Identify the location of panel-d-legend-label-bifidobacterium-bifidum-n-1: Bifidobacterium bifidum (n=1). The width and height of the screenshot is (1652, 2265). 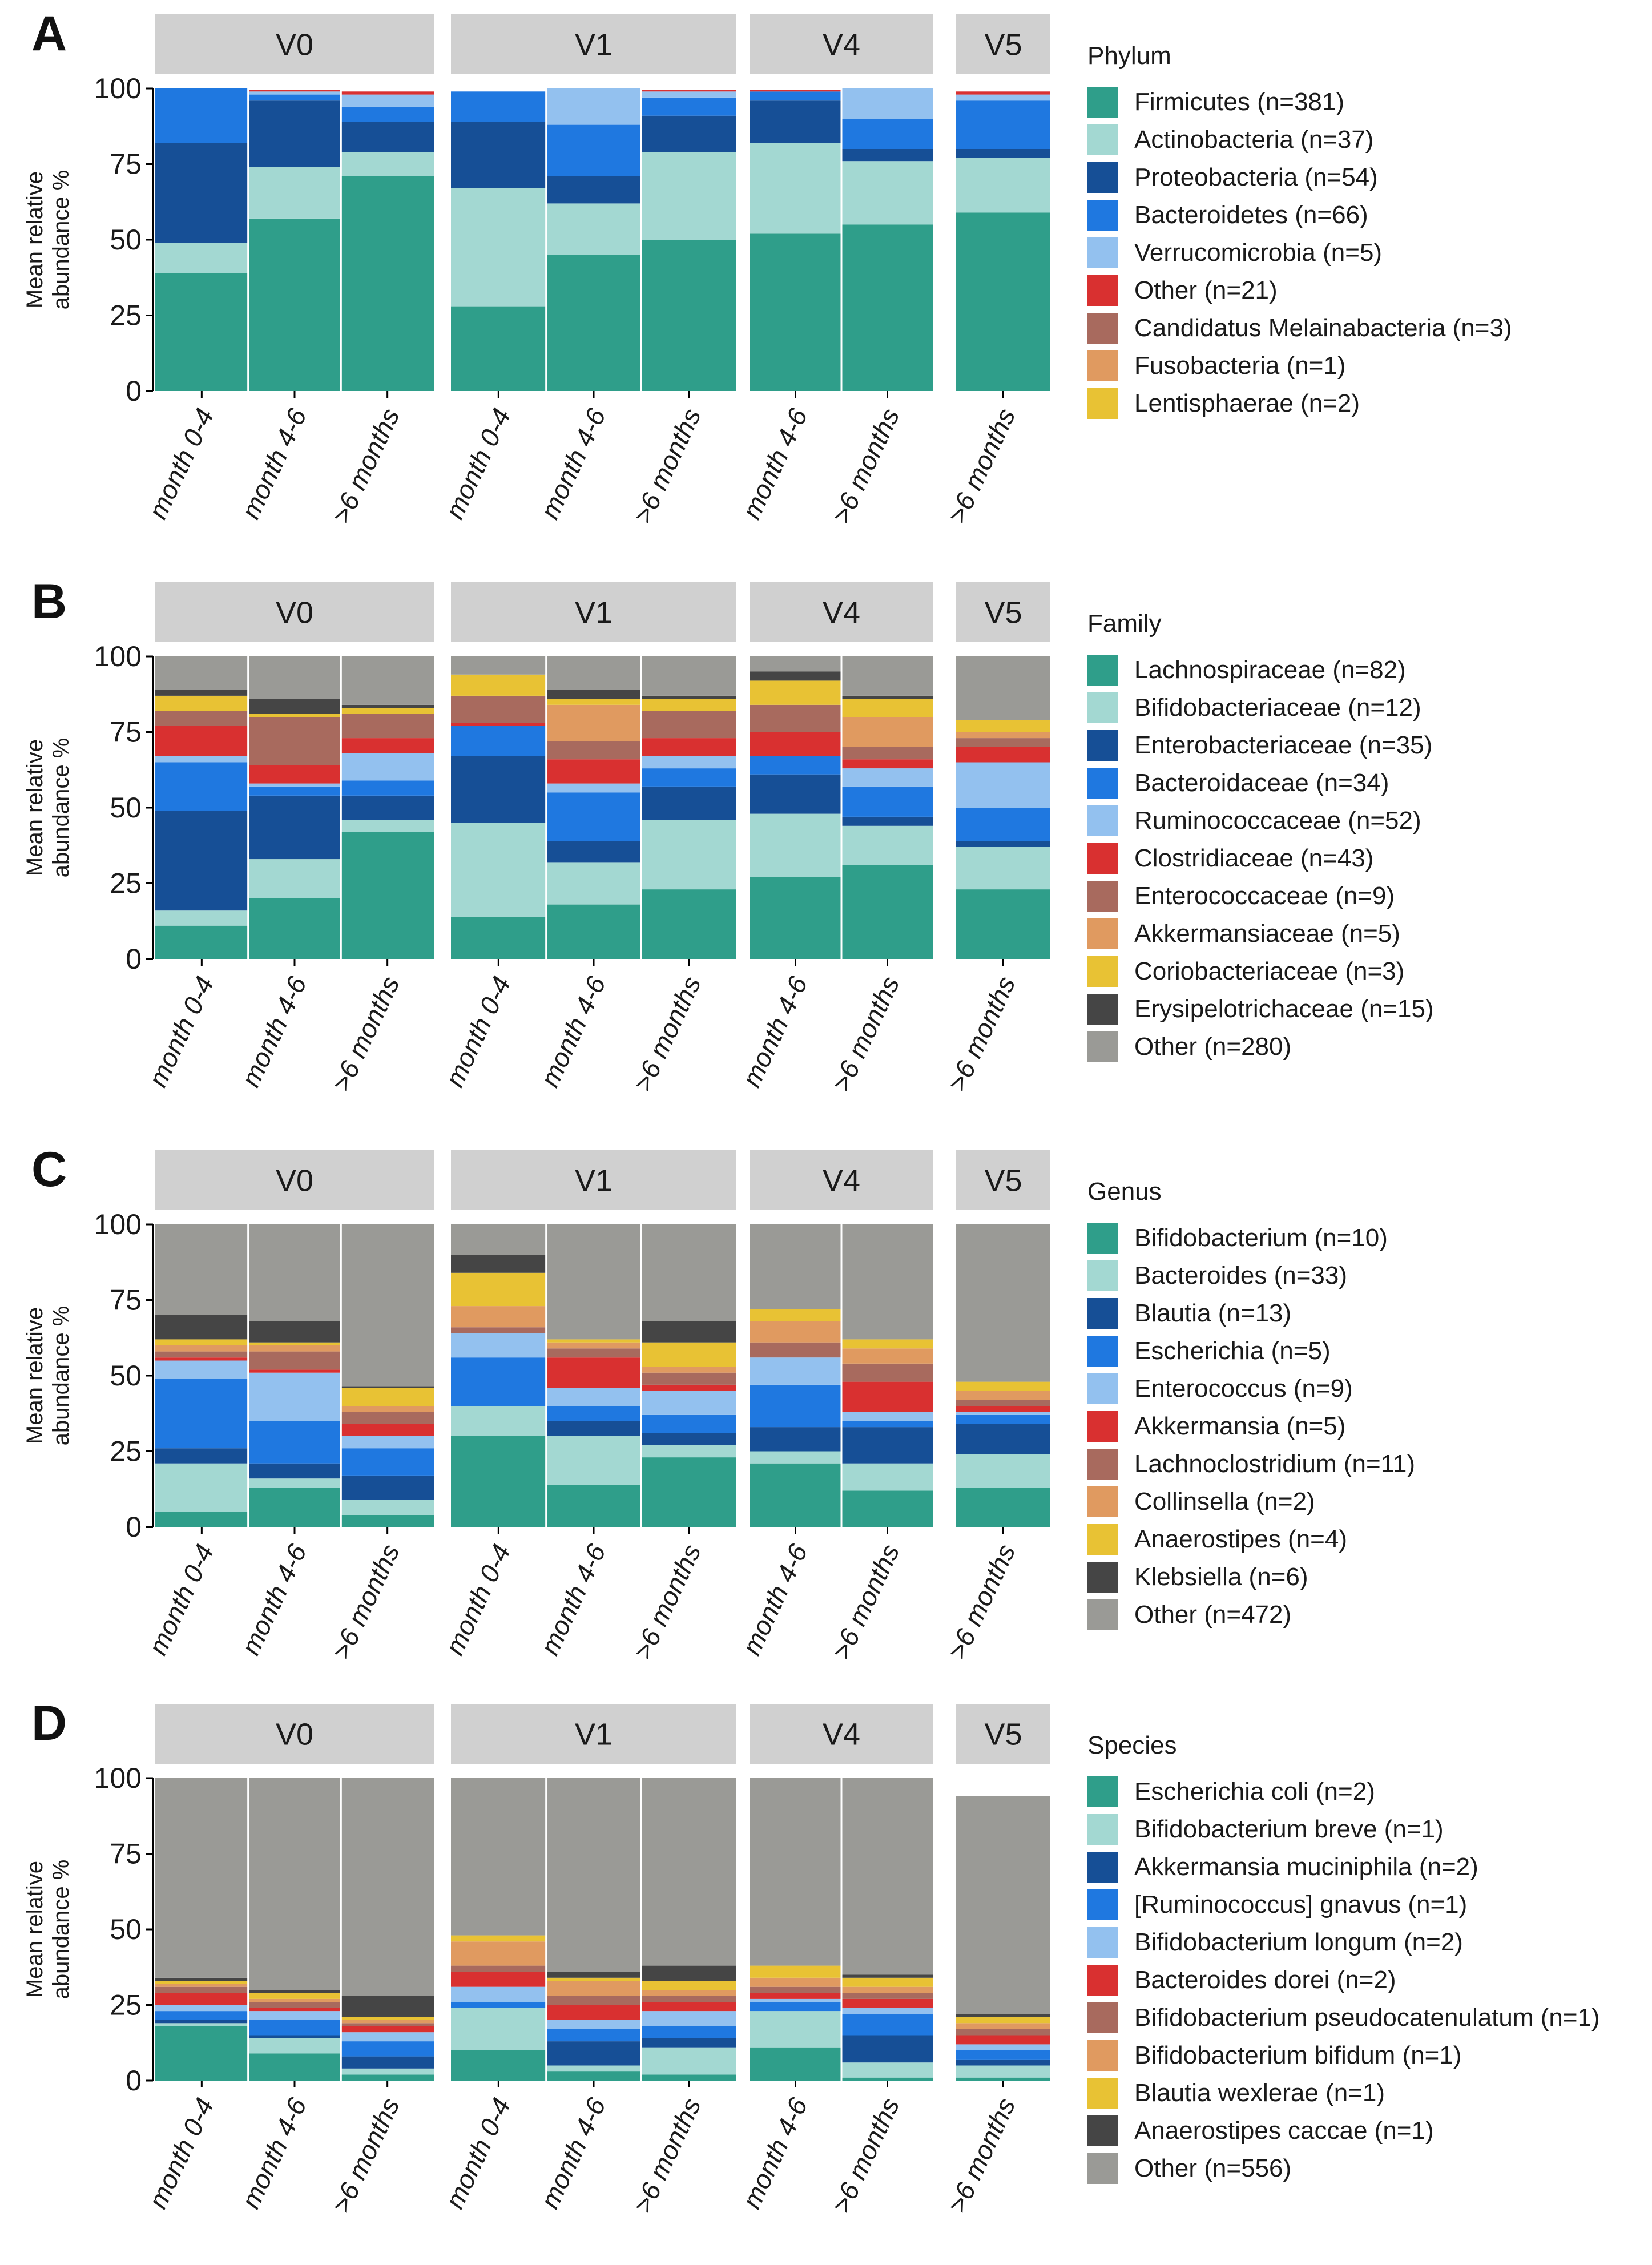
(1297, 2055).